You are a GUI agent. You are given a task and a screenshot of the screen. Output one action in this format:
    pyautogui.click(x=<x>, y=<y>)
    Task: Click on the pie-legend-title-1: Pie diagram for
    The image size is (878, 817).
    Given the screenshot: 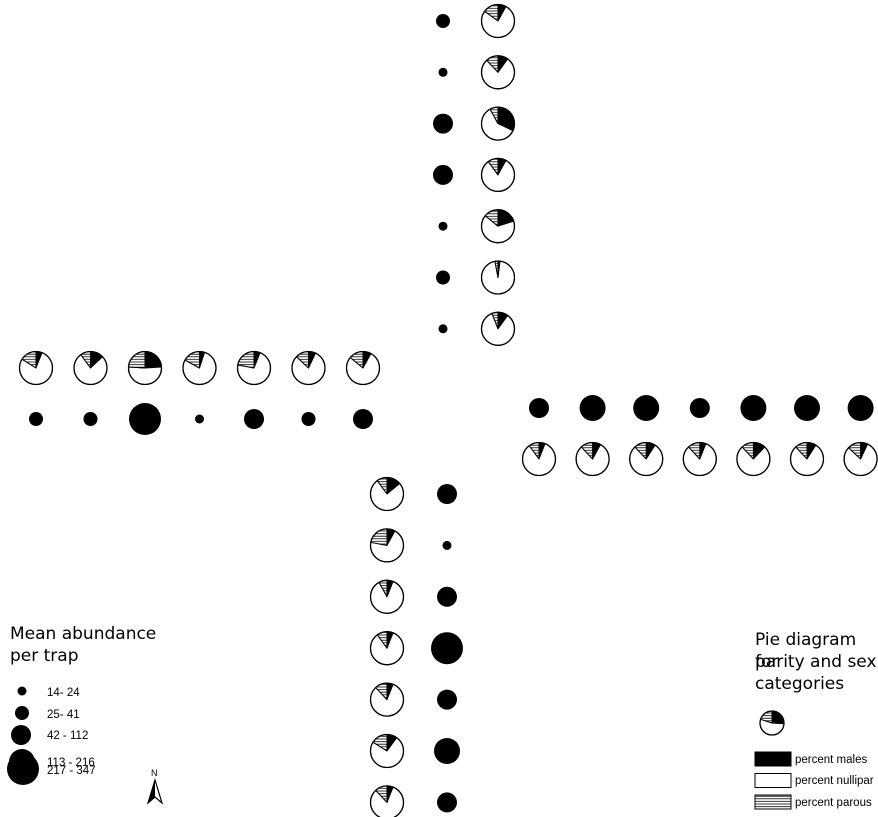 What is the action you would take?
    pyautogui.click(x=806, y=651)
    